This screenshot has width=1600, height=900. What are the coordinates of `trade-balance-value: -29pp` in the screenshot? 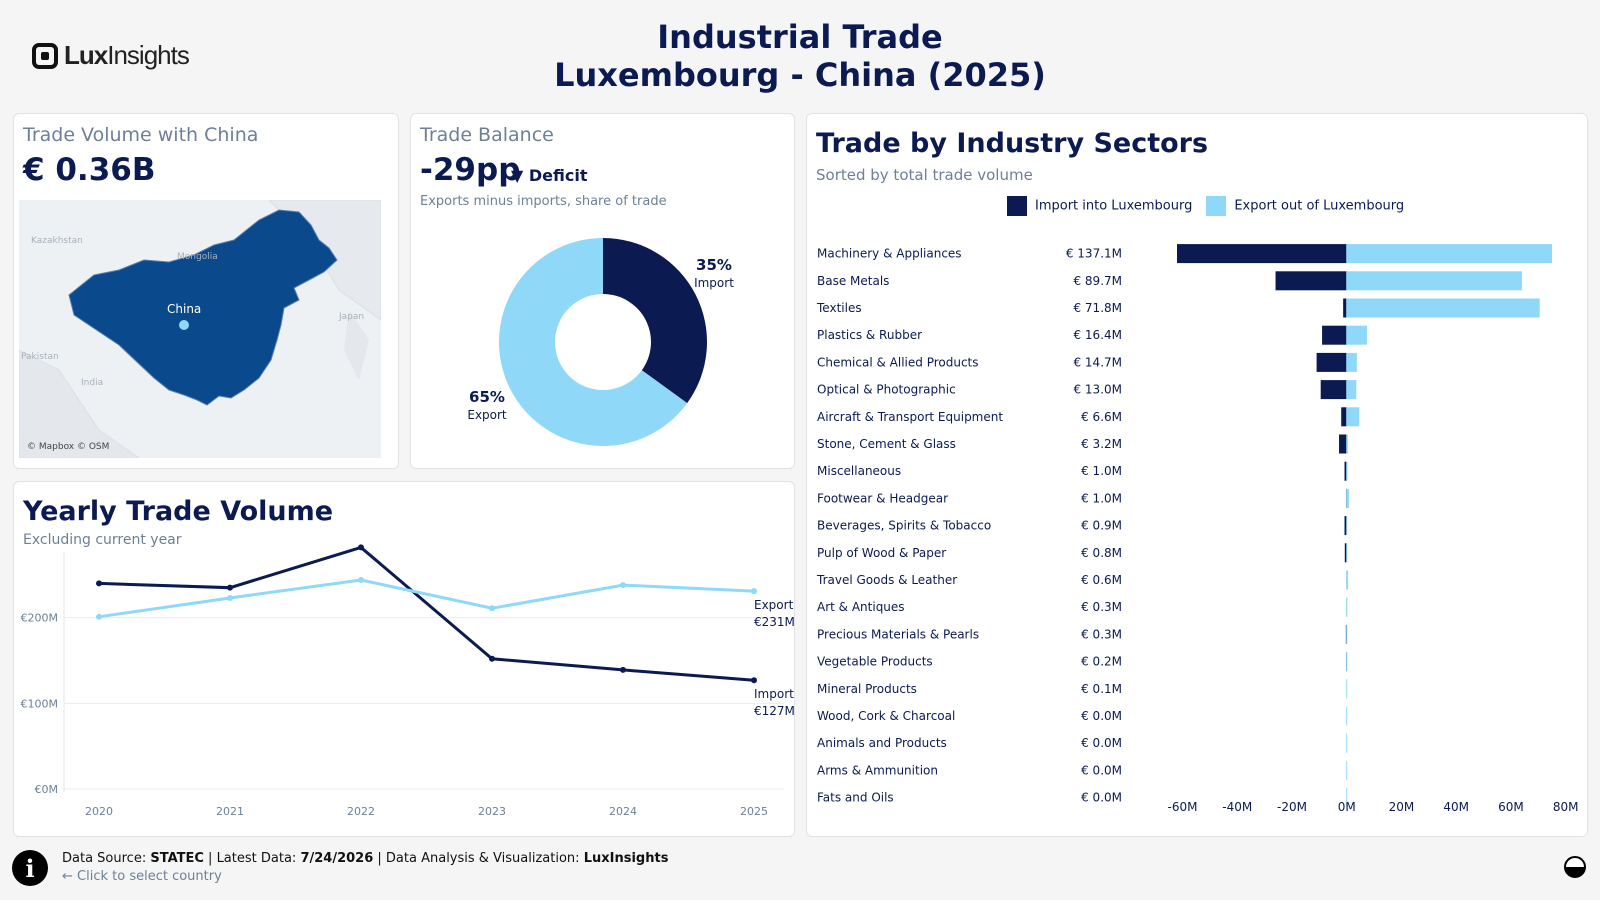 It's located at (470, 170).